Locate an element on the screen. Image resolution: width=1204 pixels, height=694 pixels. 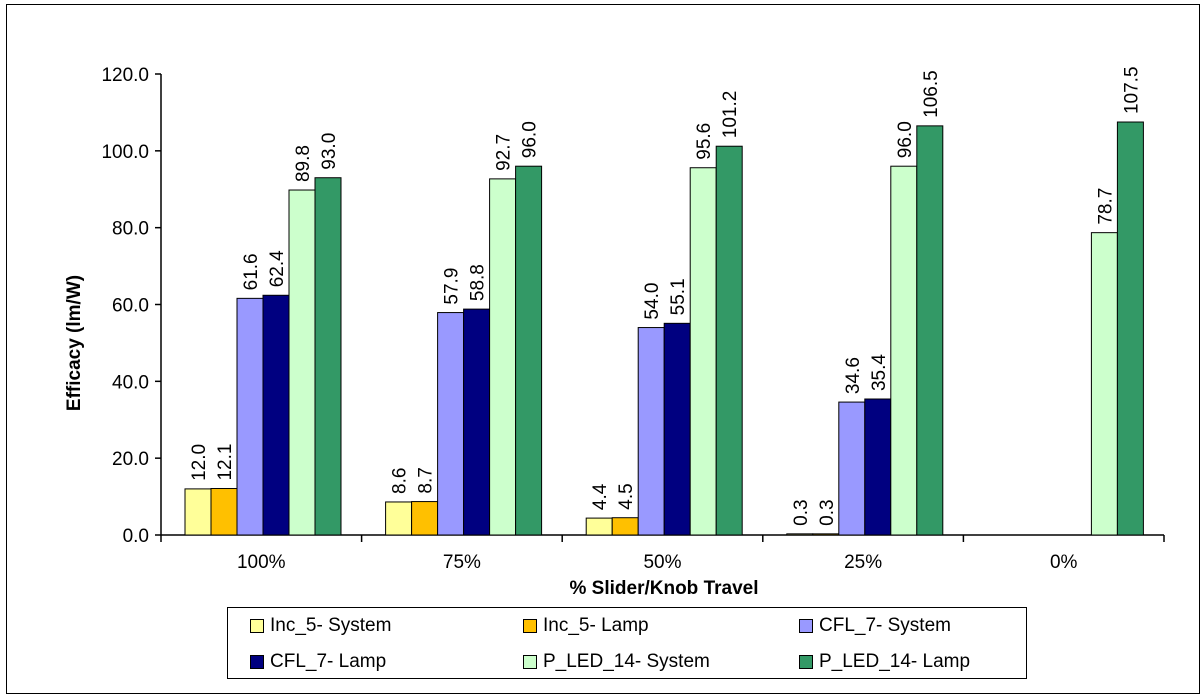
data-label: 34.6 is located at coordinates (853, 375).